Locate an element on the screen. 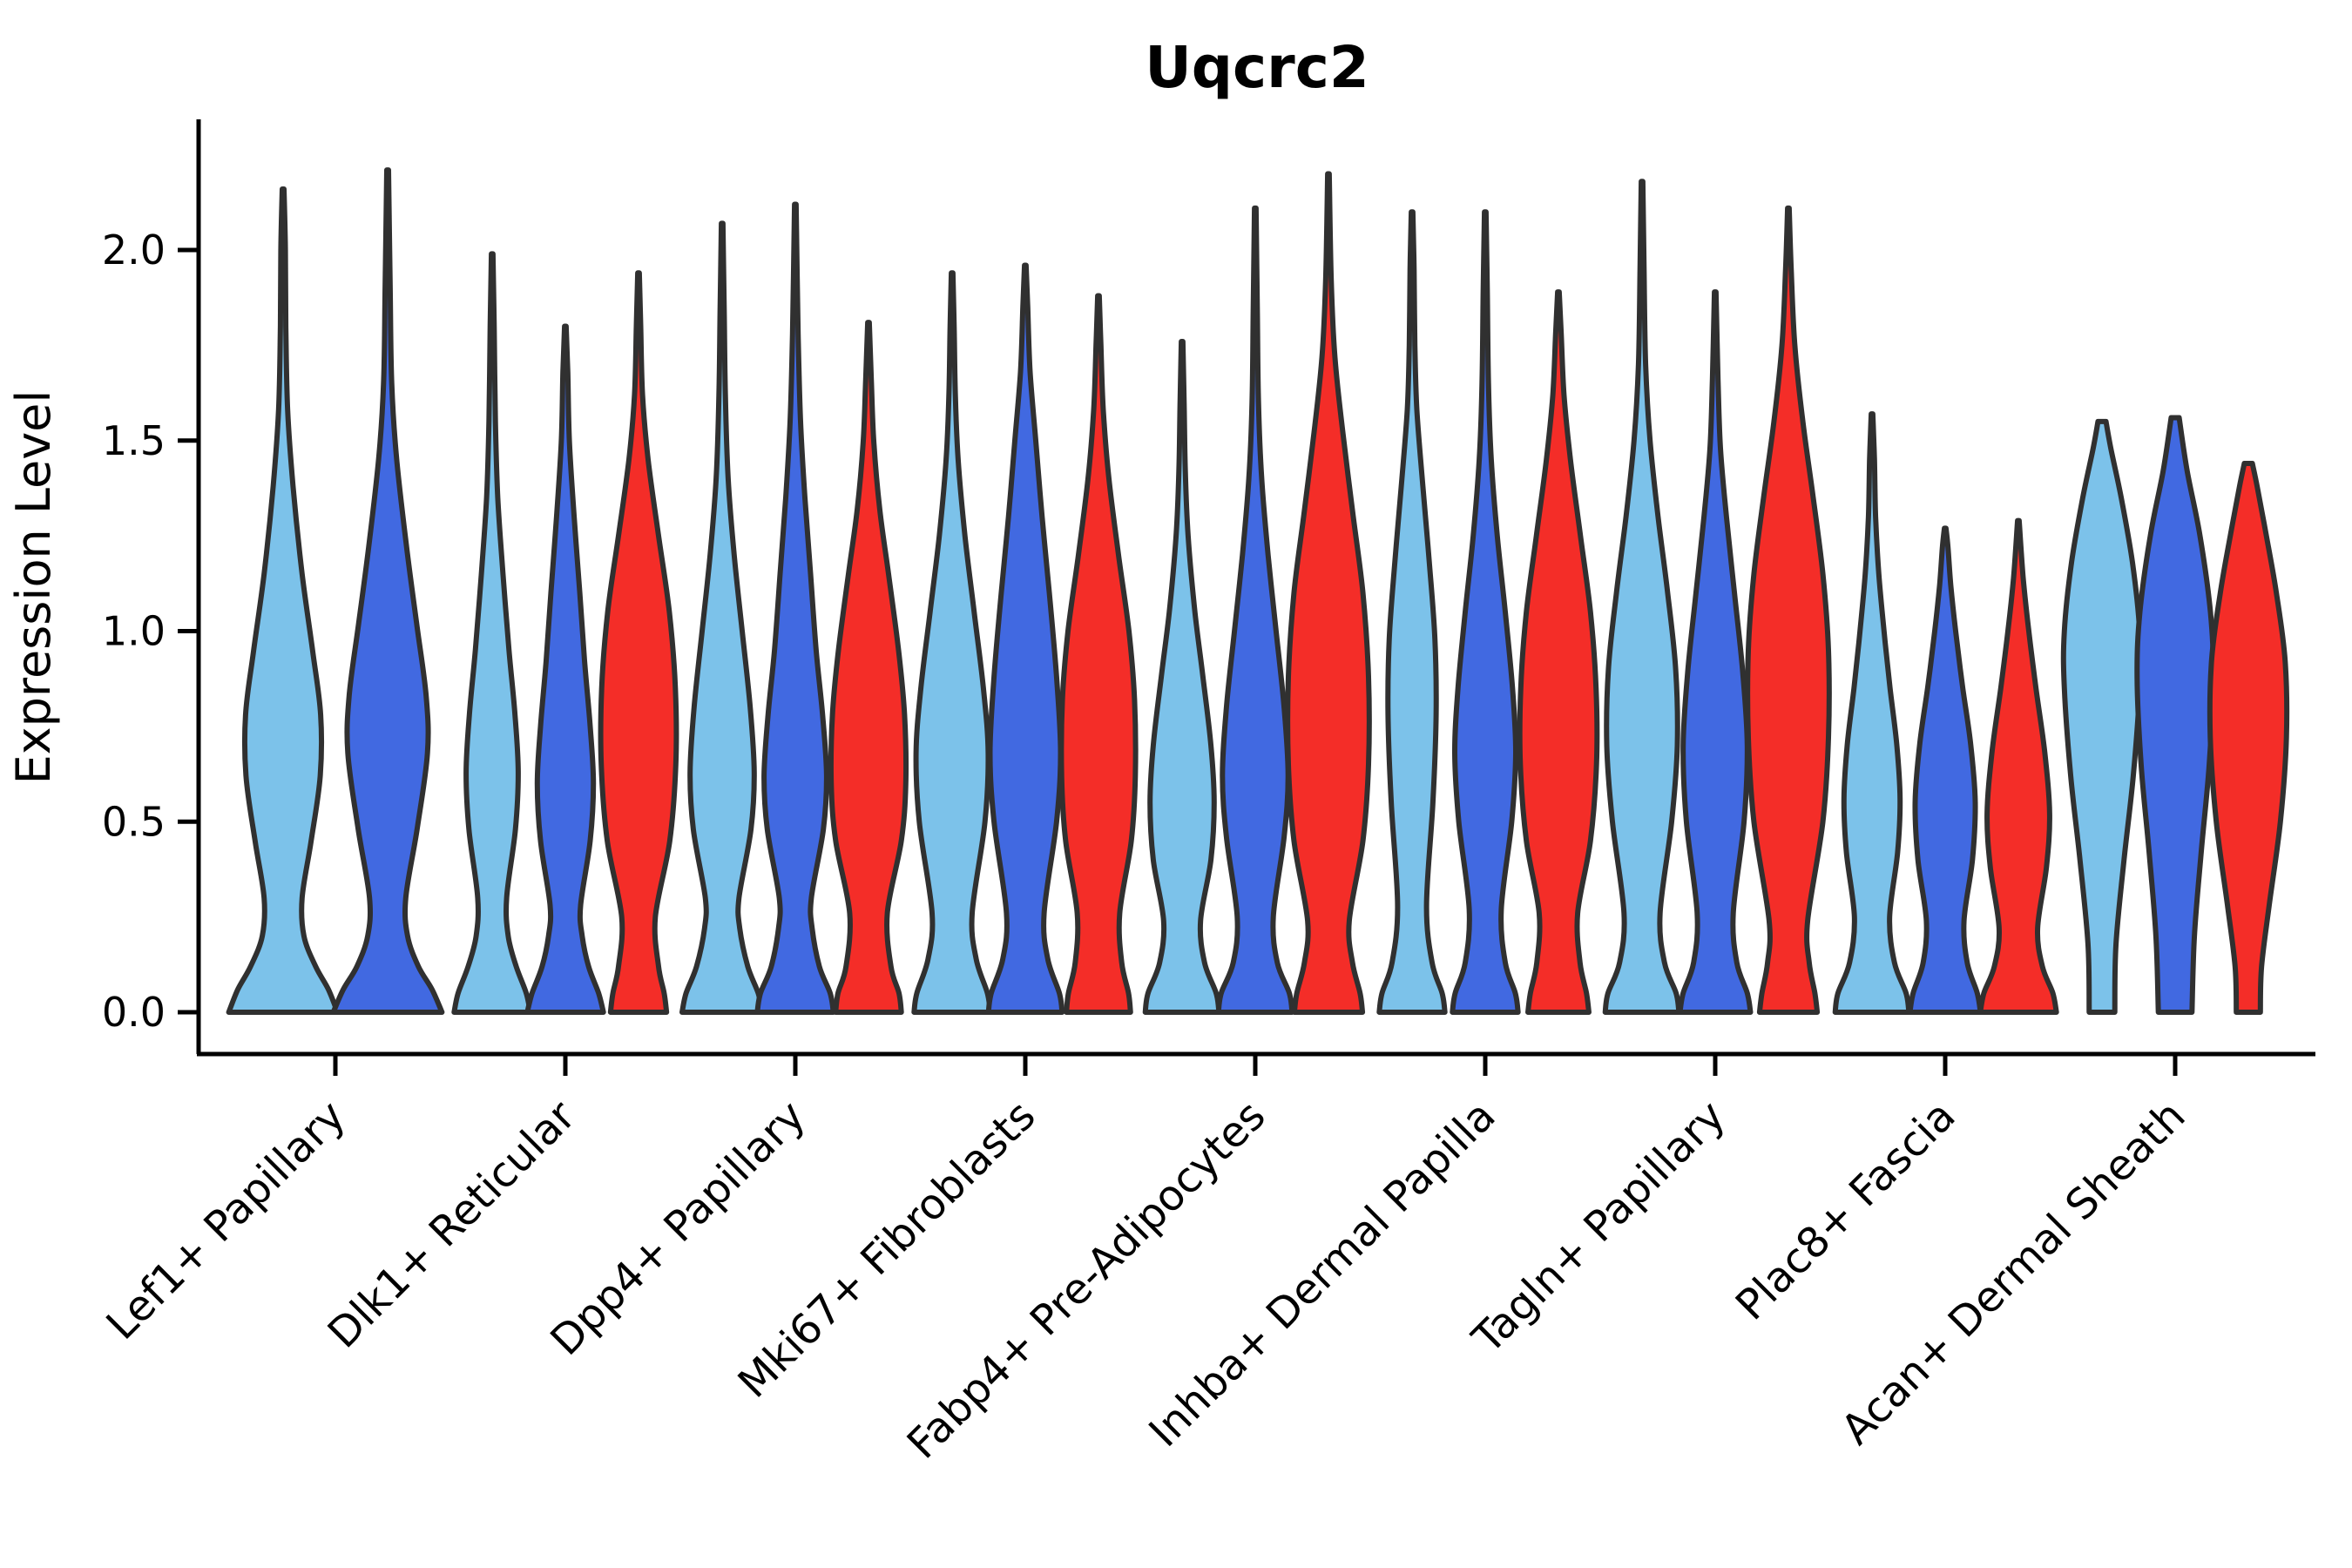  x-tick-label: Lef1+ Papillary is located at coordinates (226, 1221).